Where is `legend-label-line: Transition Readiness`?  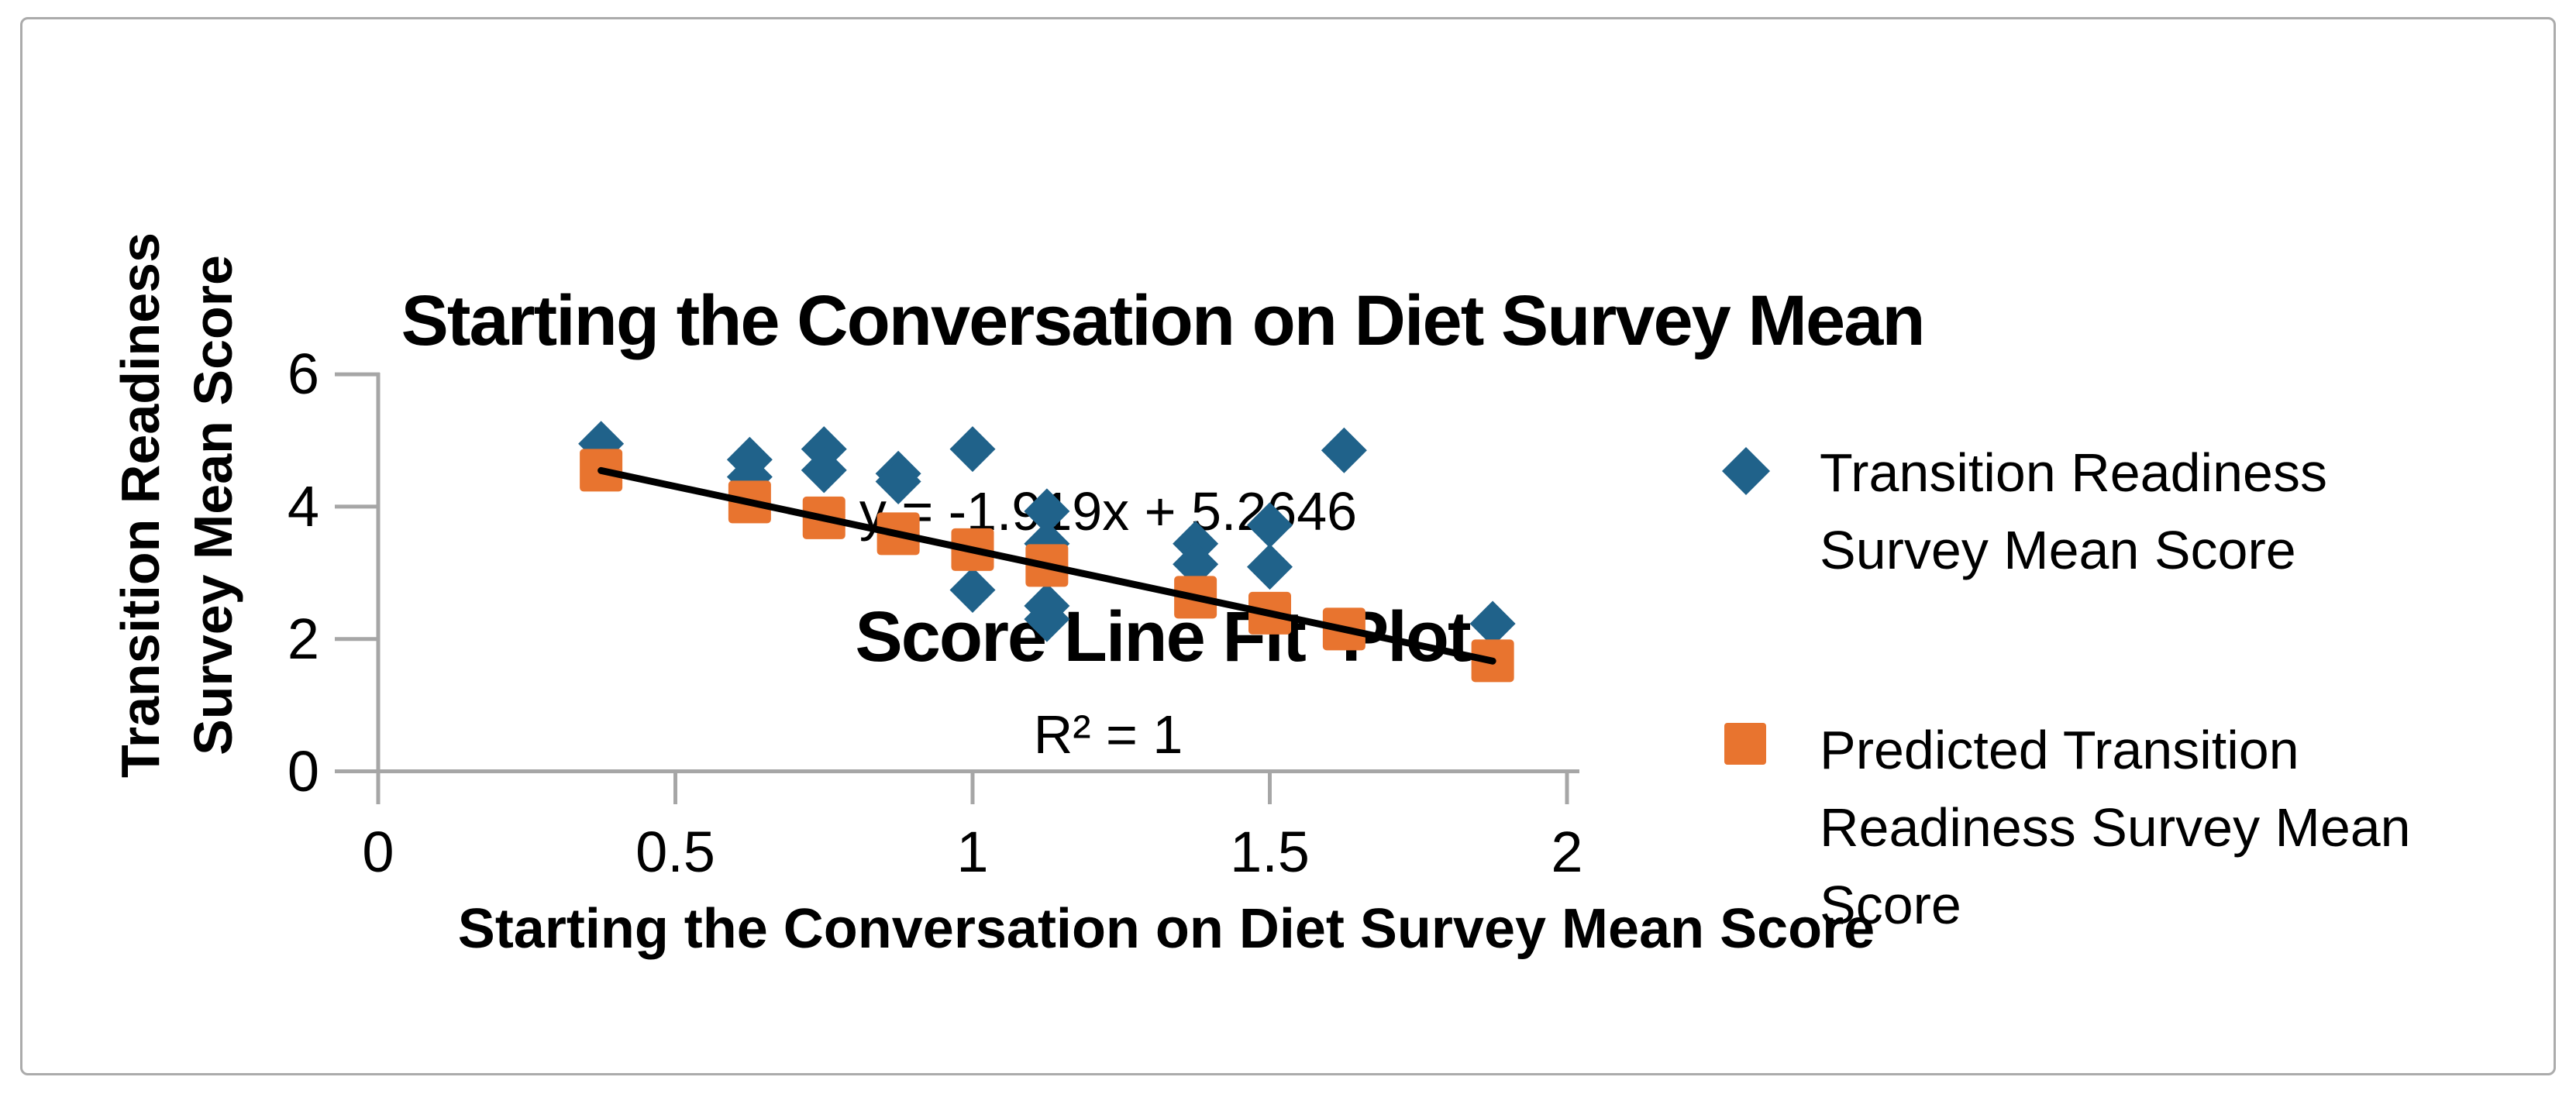 legend-label-line: Transition Readiness is located at coordinates (2073, 472).